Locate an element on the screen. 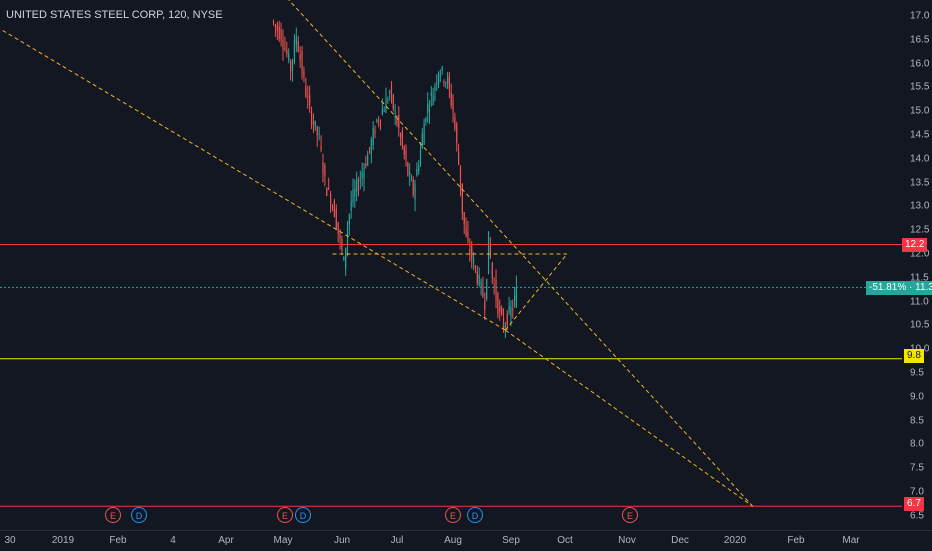 The height and width of the screenshot is (551, 932). current-price-tag: -51.81% · 11.3 is located at coordinates (899, 288).